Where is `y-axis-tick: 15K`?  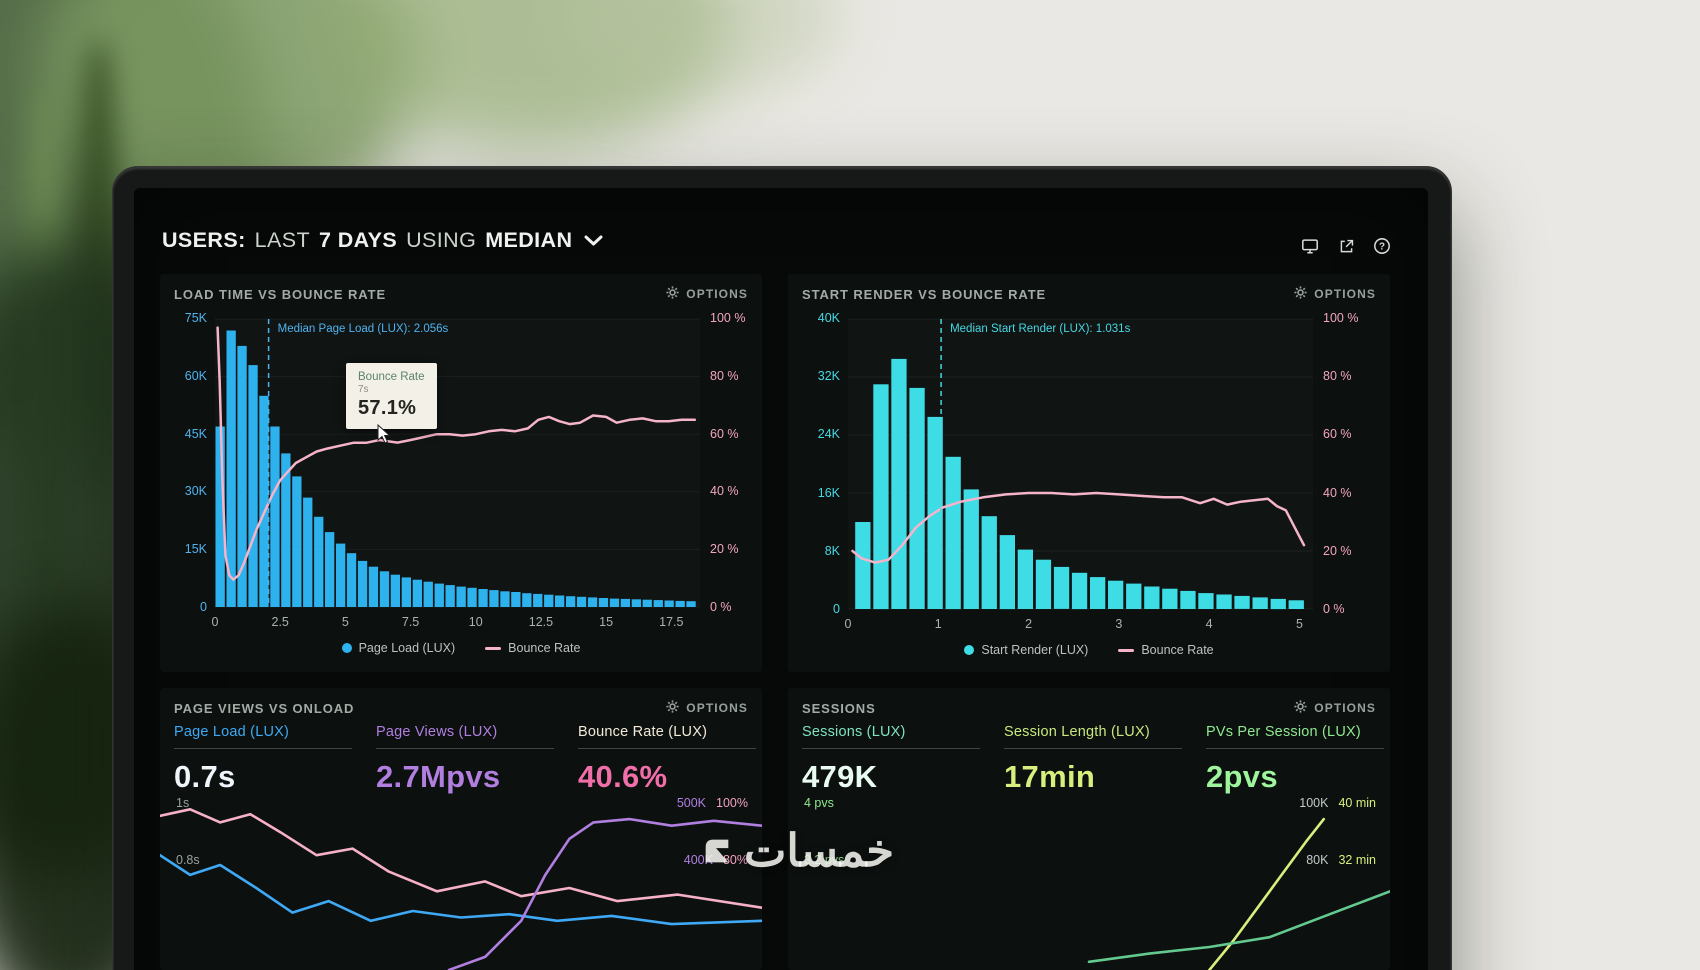 y-axis-tick: 15K is located at coordinates (195, 549).